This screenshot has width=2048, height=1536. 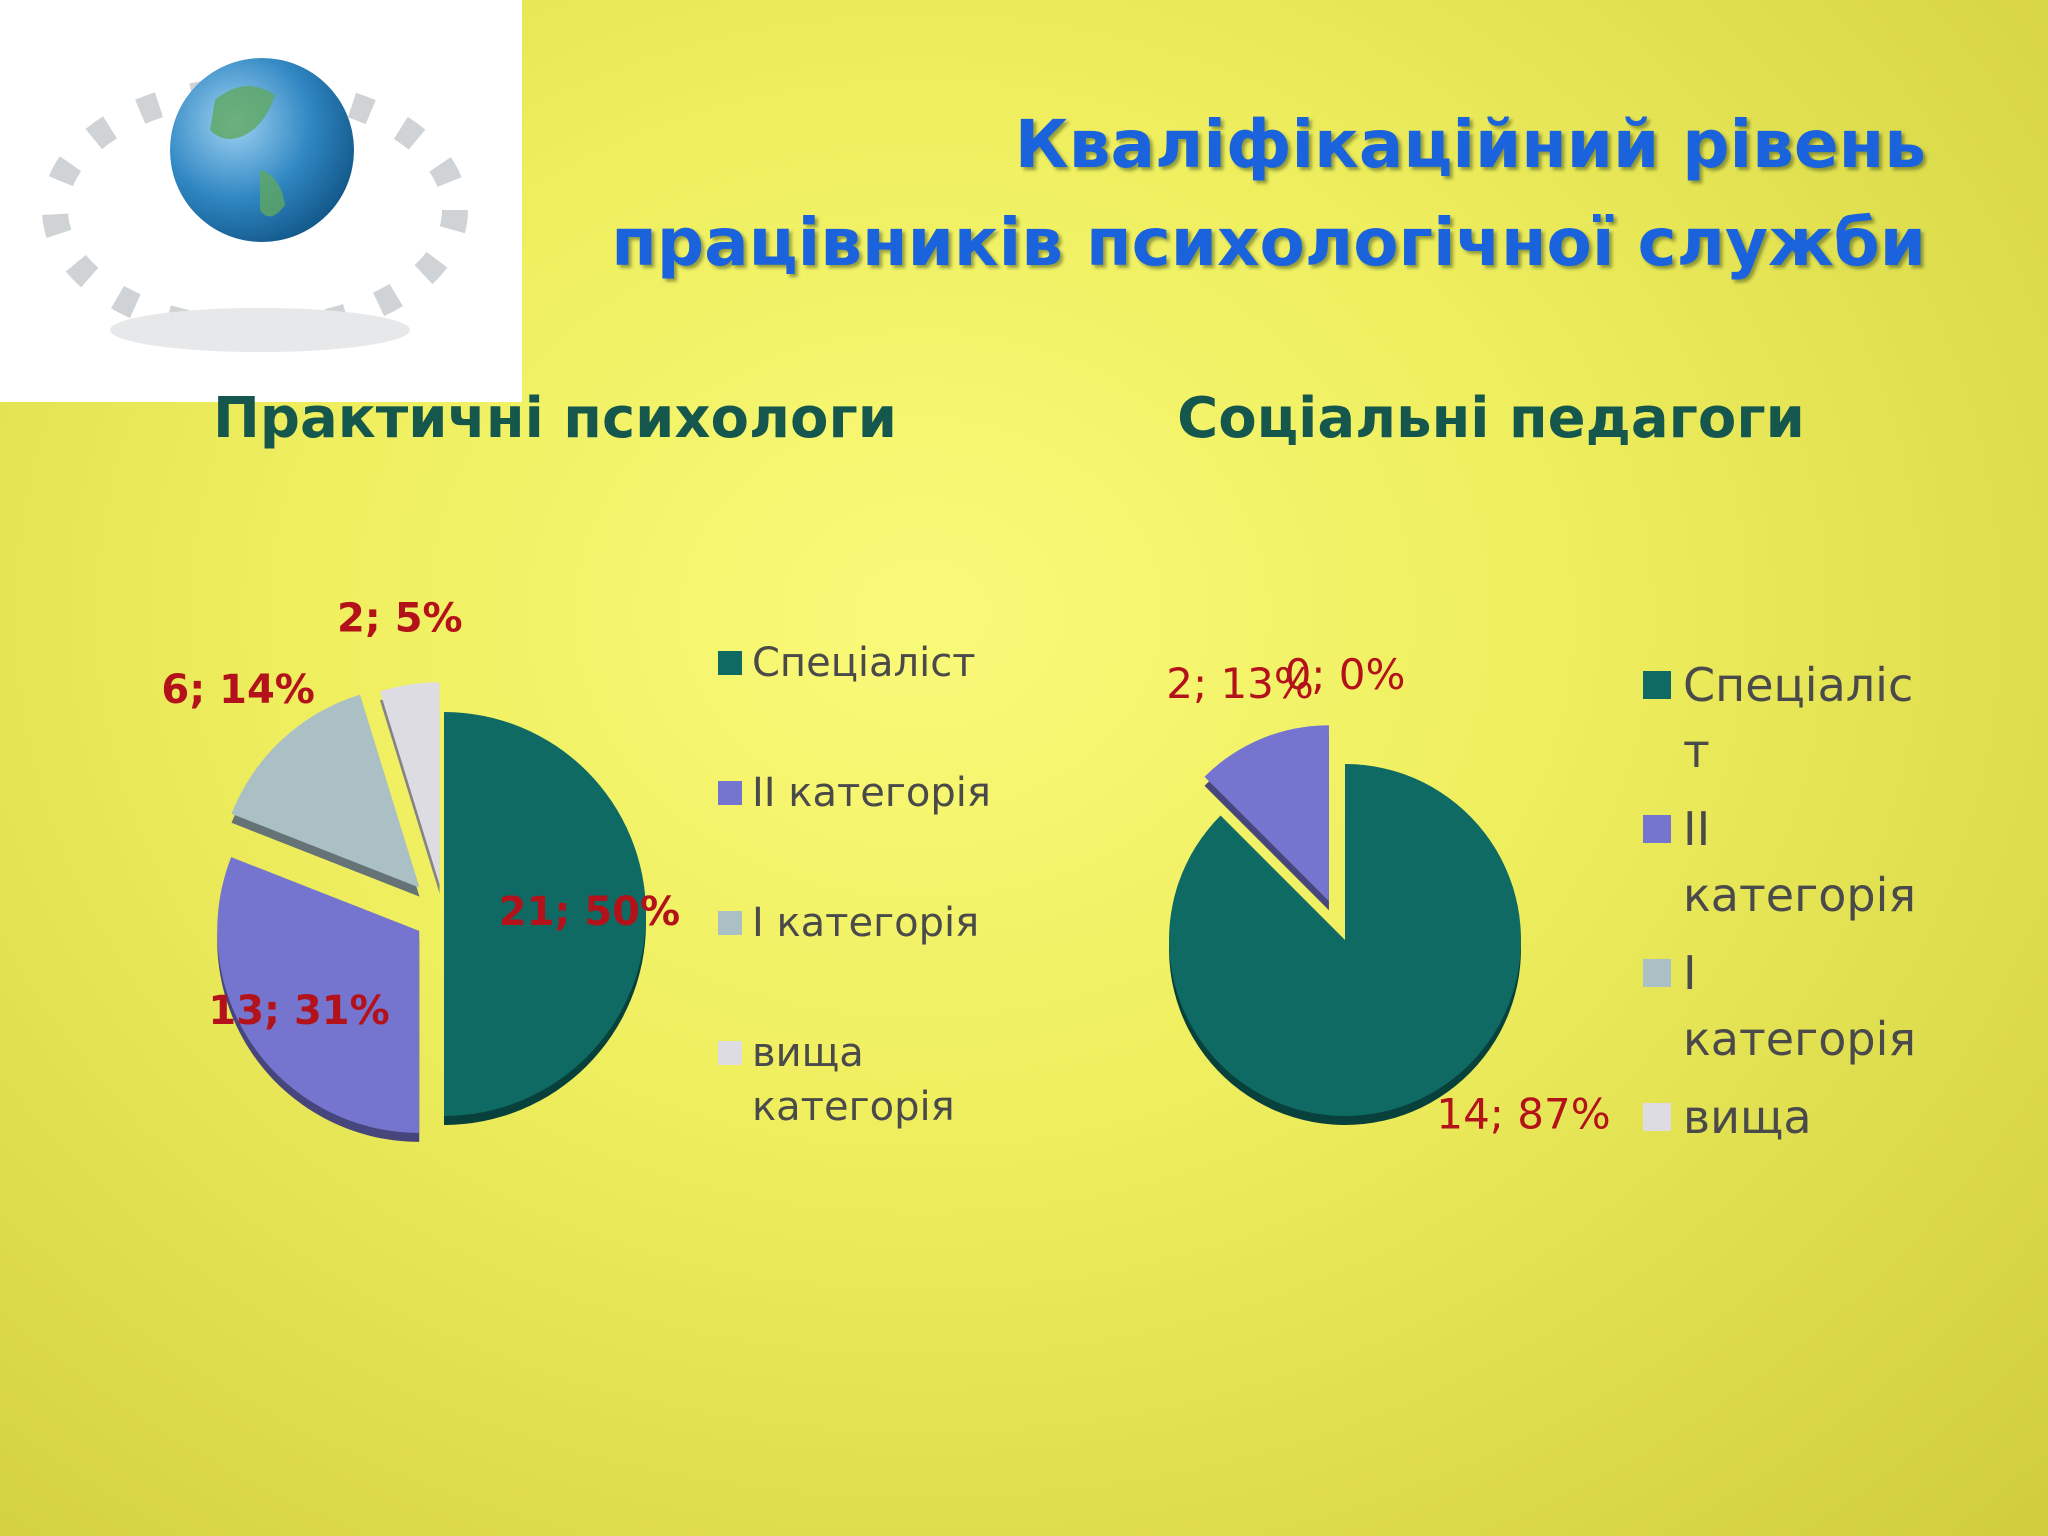 I want to click on slide-title: працівників психологічної служби, so click(x=1268, y=242).